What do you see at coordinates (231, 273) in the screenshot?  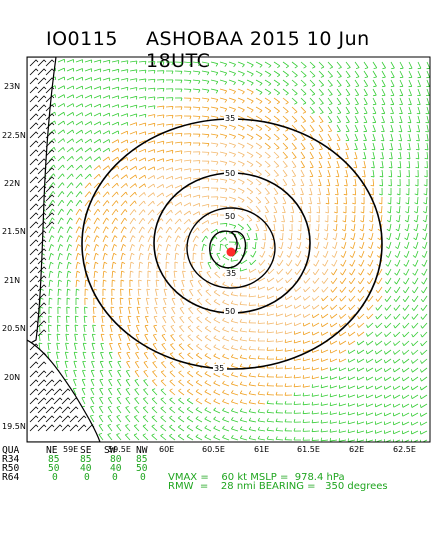 I see `contour-label: 35` at bounding box center [231, 273].